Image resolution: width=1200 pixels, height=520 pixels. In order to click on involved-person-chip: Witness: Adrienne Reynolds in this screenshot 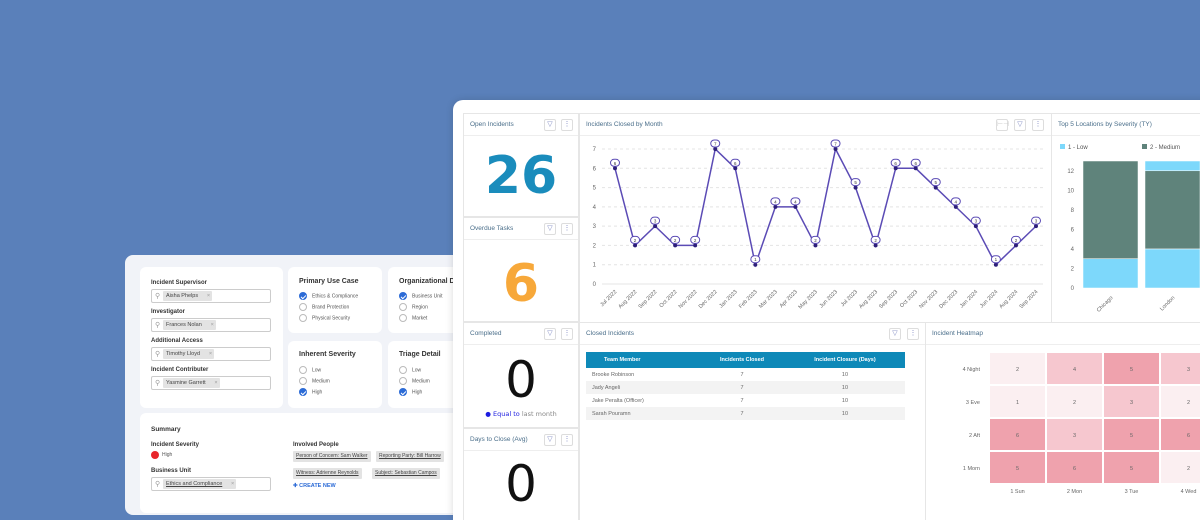, I will do `click(327, 473)`.